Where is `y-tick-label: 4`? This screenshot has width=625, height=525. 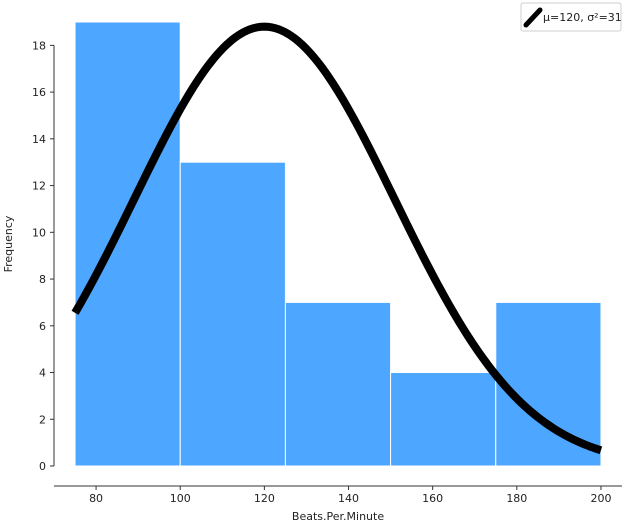 y-tick-label: 4 is located at coordinates (42, 373).